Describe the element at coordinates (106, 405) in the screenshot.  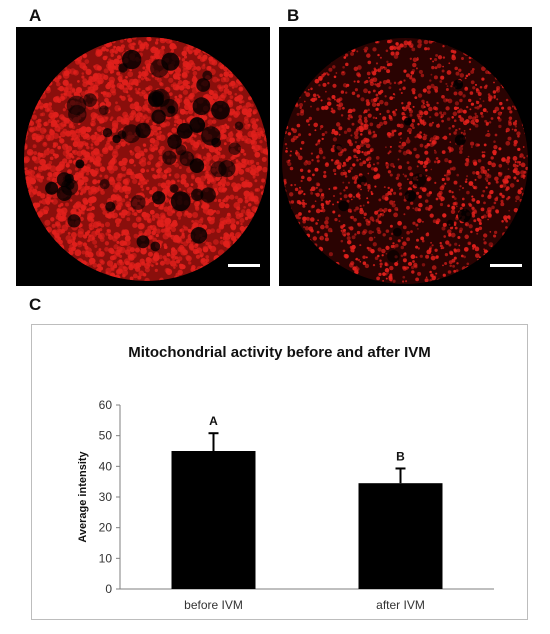
I see `y-tick-label: 60` at that location.